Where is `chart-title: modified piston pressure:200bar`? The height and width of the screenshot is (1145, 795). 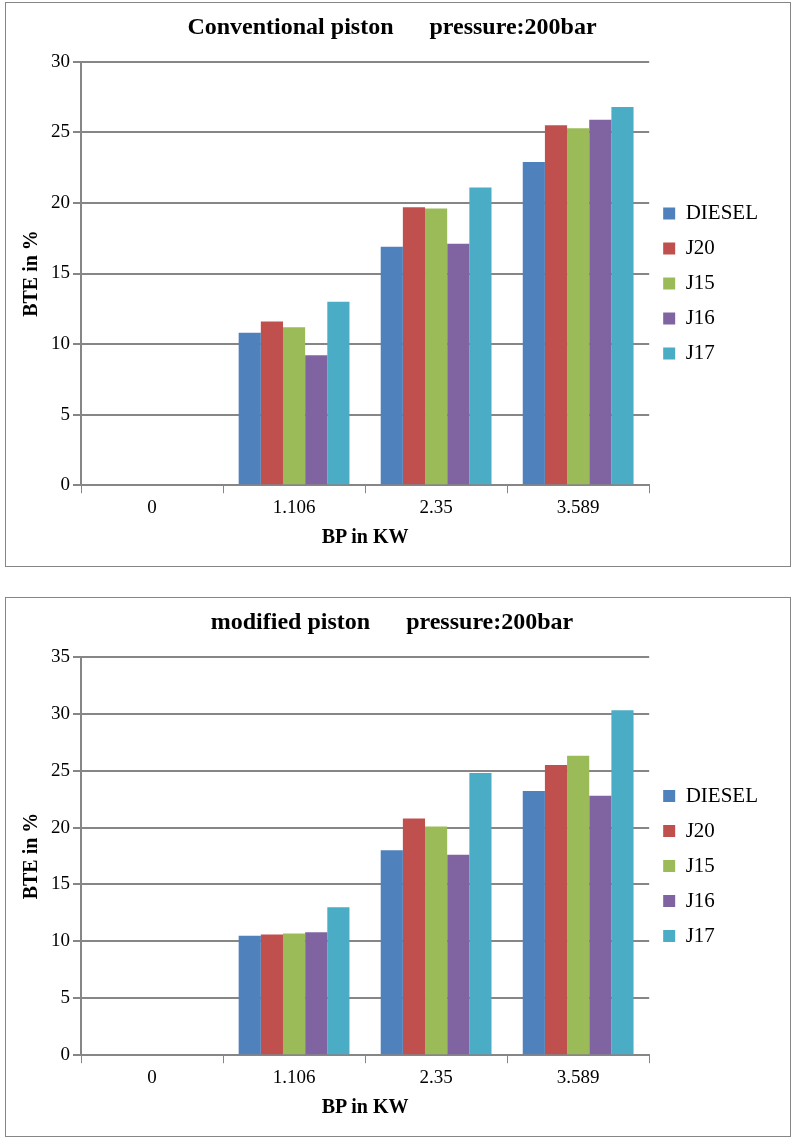
chart-title: modified piston pressure:200bar is located at coordinates (392, 620).